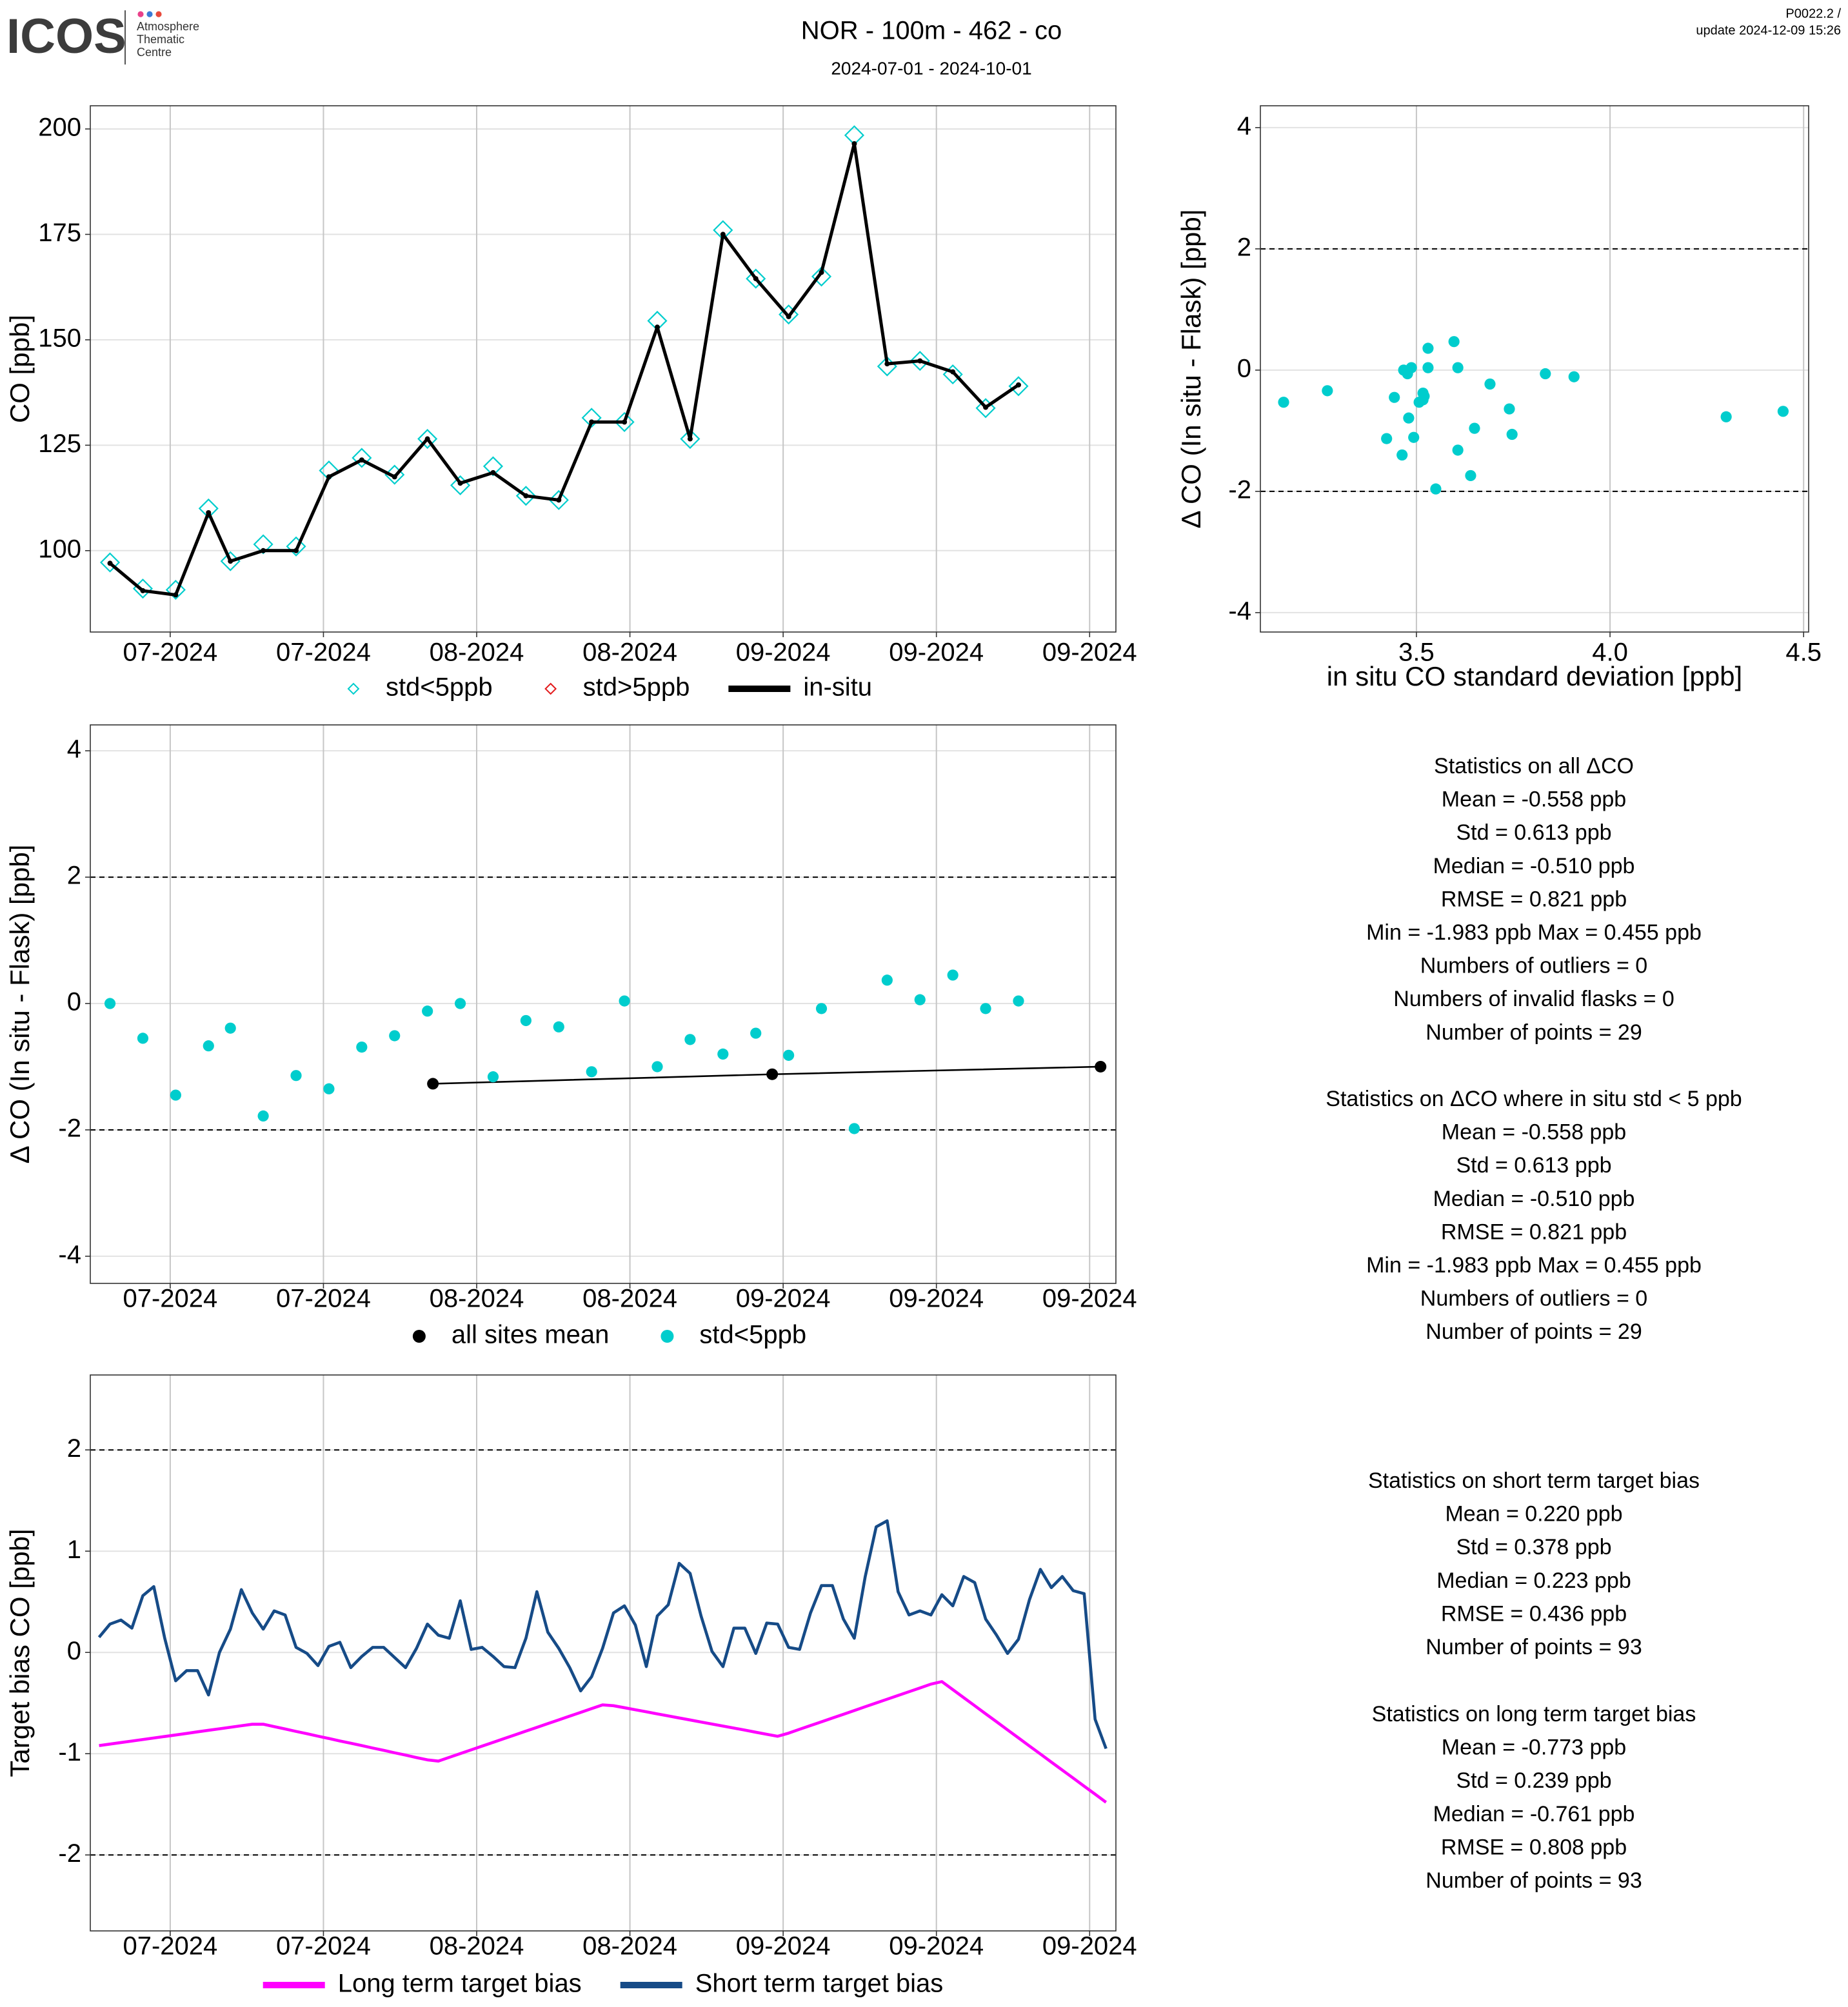  I want to click on stats-line: Median = -0.510 ppb, so click(1534, 1199).